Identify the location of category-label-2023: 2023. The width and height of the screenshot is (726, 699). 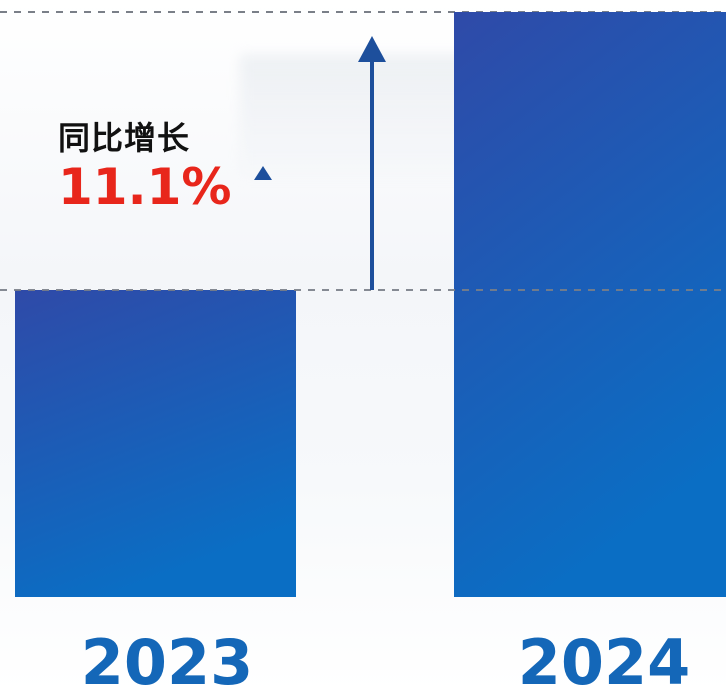
(167, 662).